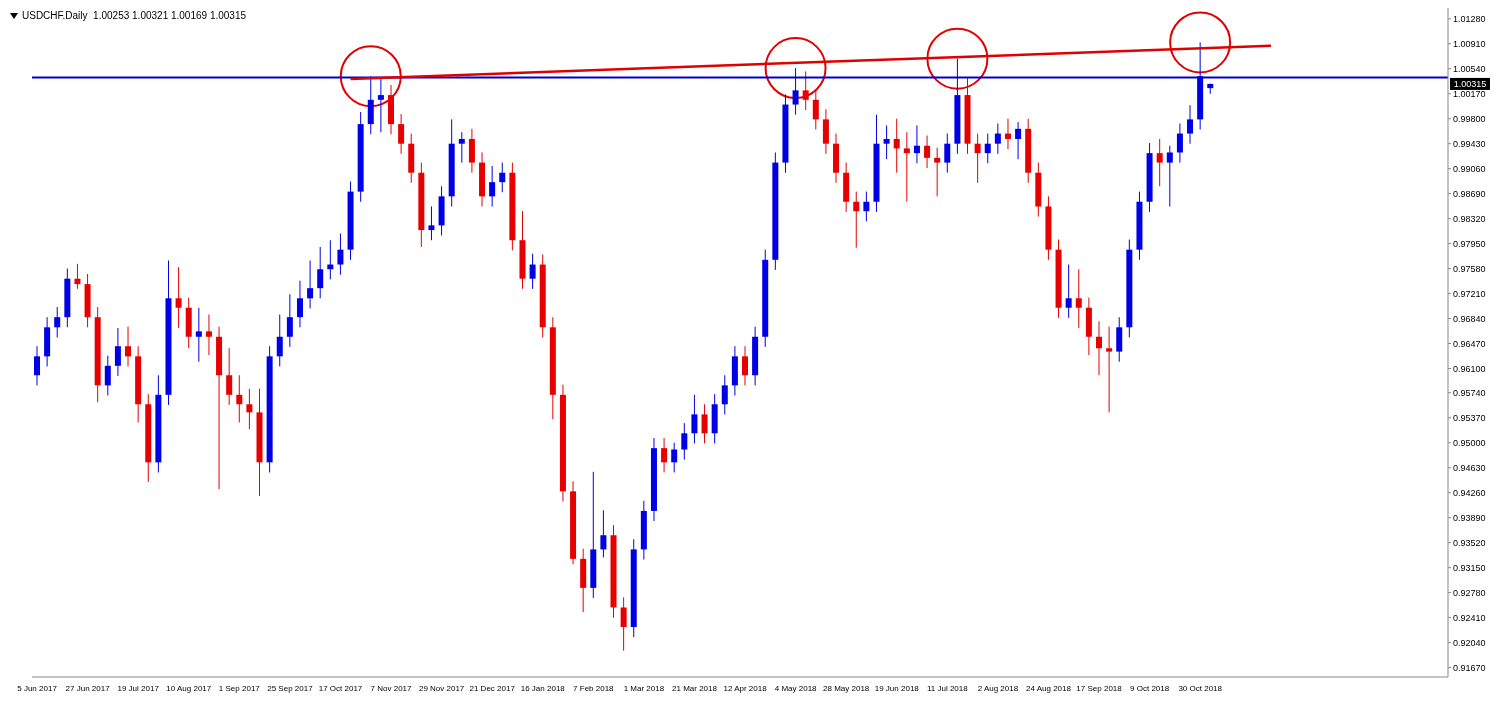 This screenshot has height=701, width=1500. What do you see at coordinates (1469, 592) in the screenshot?
I see `y-tick-label: 0.92780` at bounding box center [1469, 592].